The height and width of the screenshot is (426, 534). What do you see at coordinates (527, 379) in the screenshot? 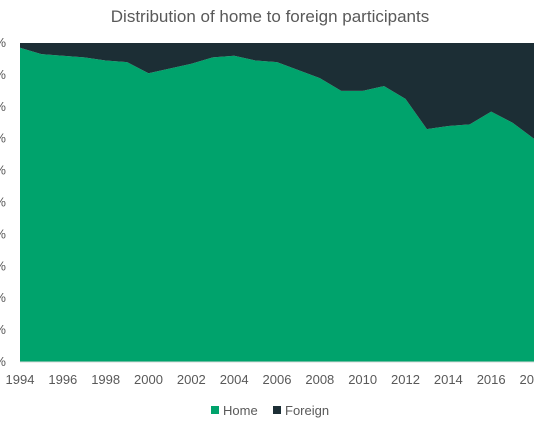
I see `x-tick-label: 2018` at bounding box center [527, 379].